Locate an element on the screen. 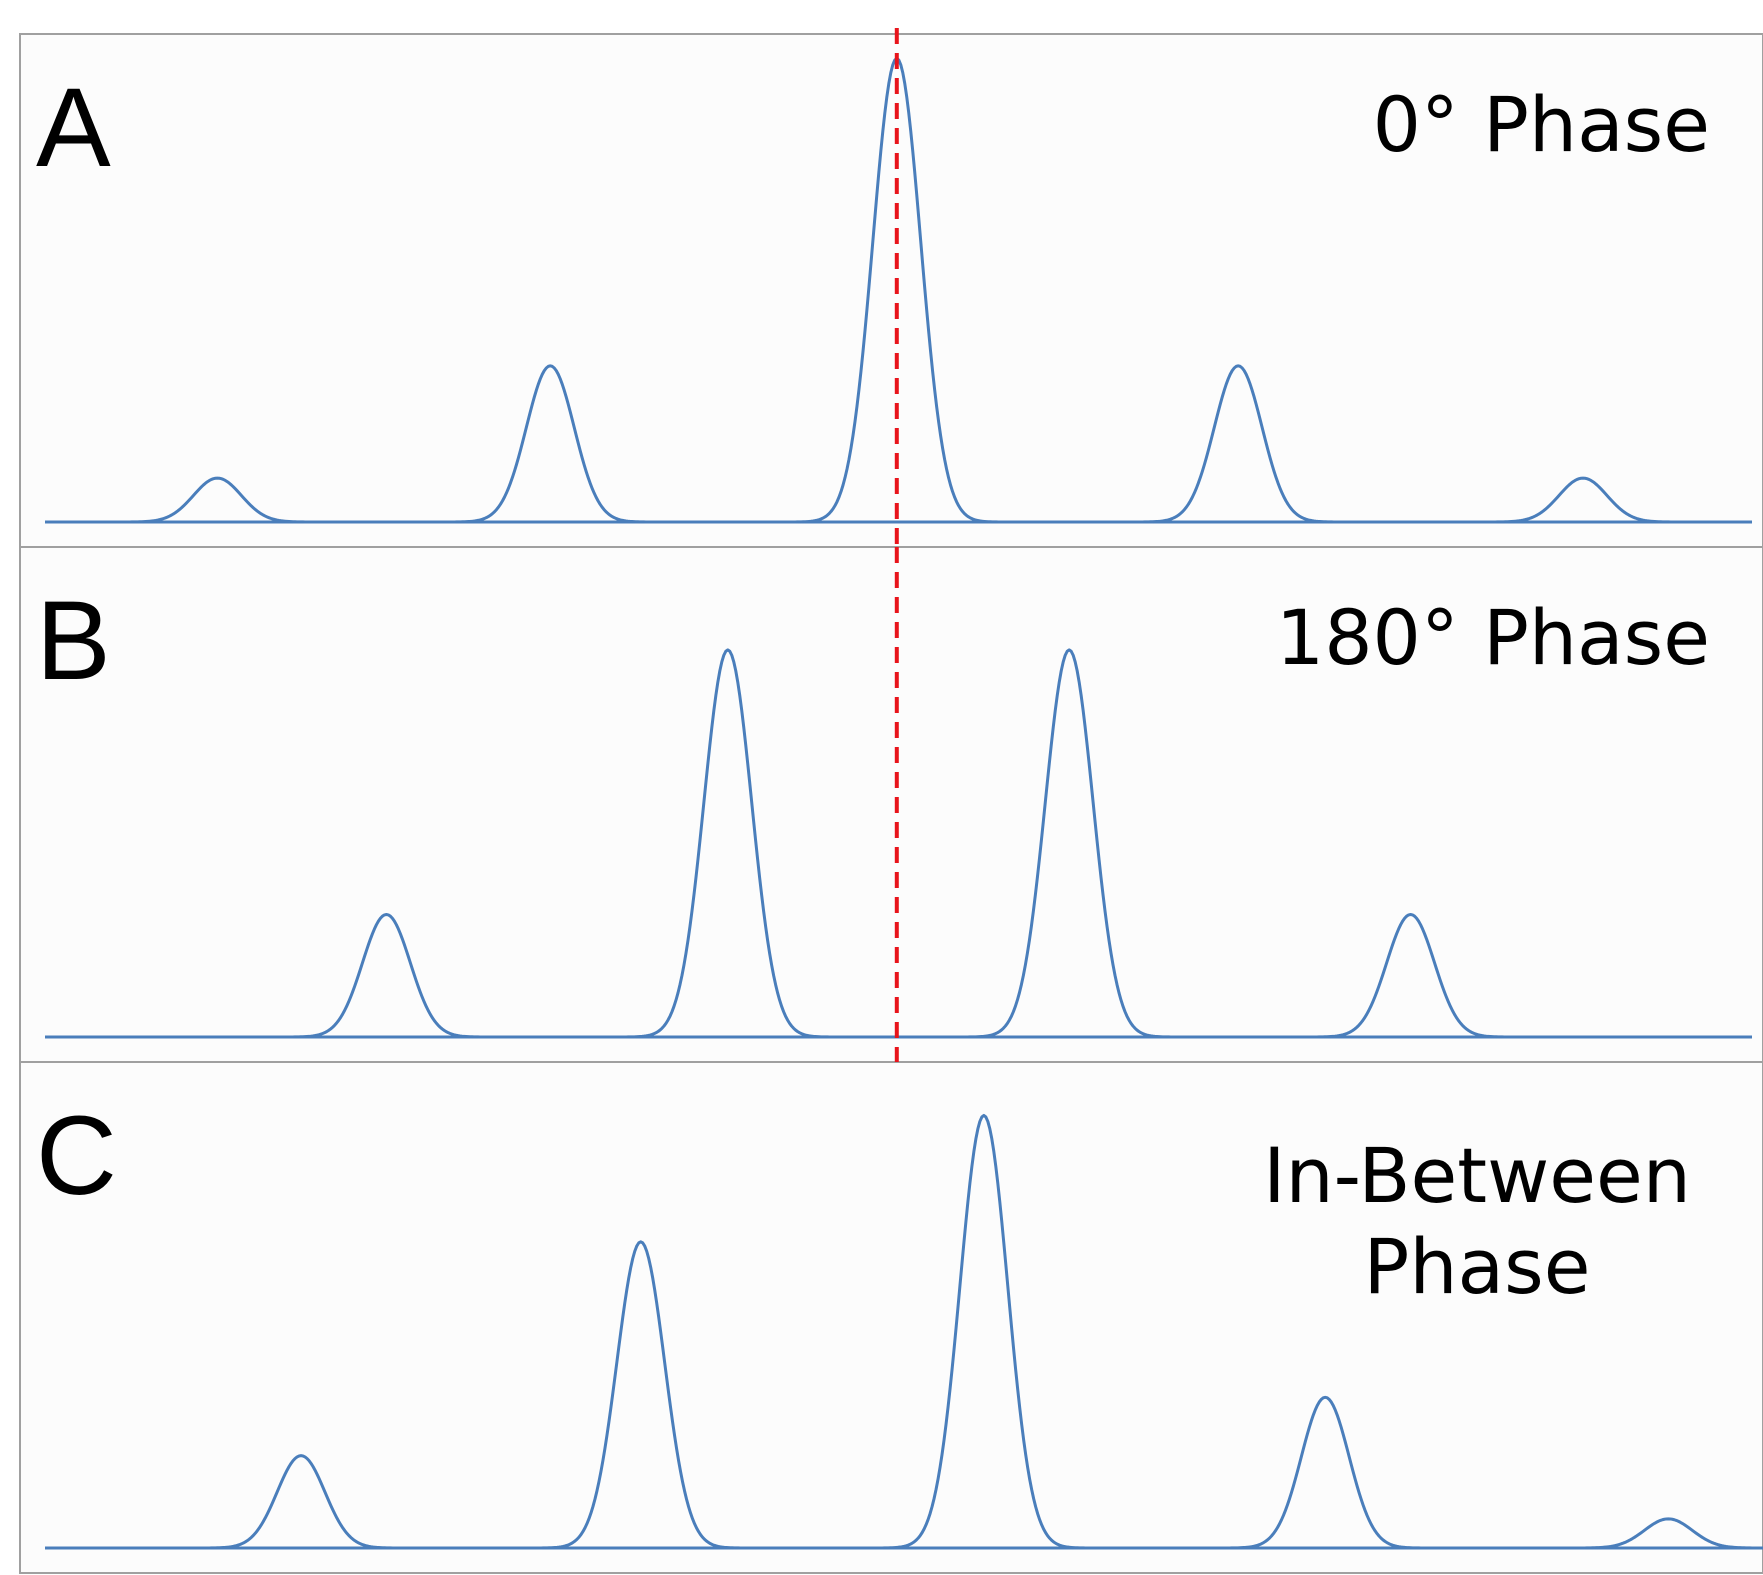 The height and width of the screenshot is (1575, 1763). panel-label: A is located at coordinates (73, 127).